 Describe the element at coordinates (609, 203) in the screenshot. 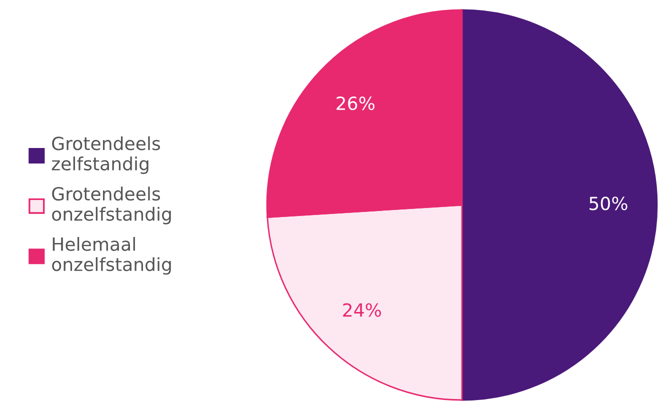

I see `data-label: 50%` at that location.